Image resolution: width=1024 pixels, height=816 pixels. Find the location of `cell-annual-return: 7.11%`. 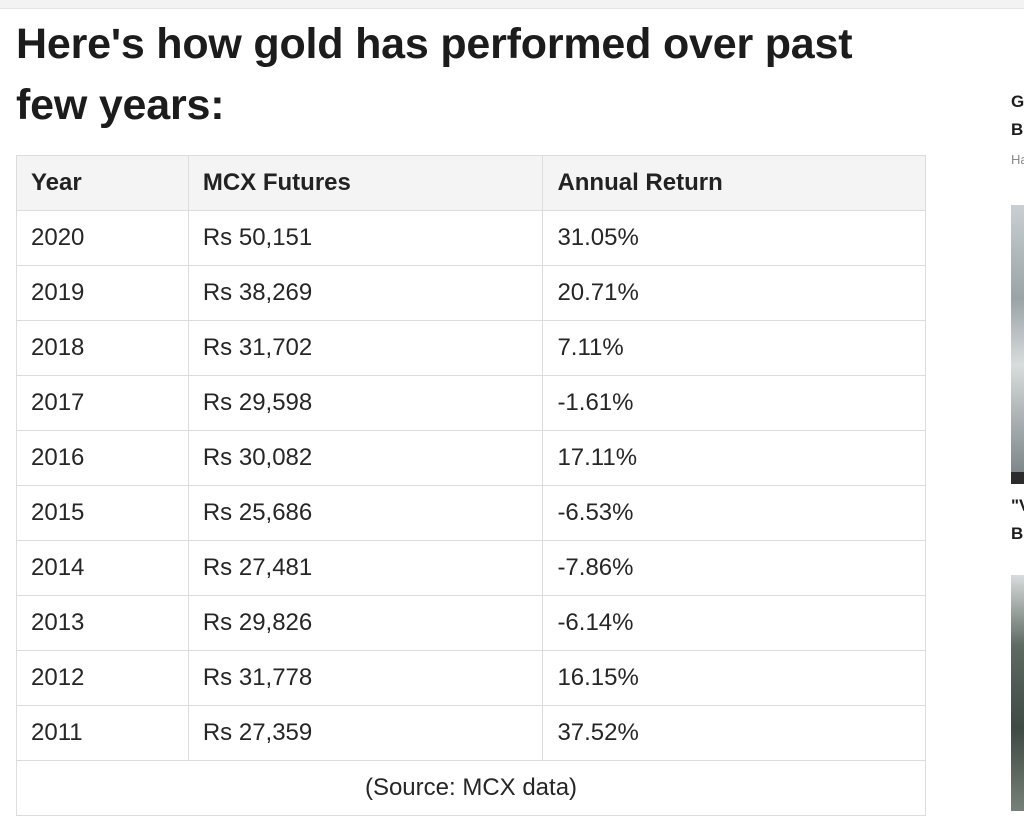

cell-annual-return: 7.11% is located at coordinates (734, 348).